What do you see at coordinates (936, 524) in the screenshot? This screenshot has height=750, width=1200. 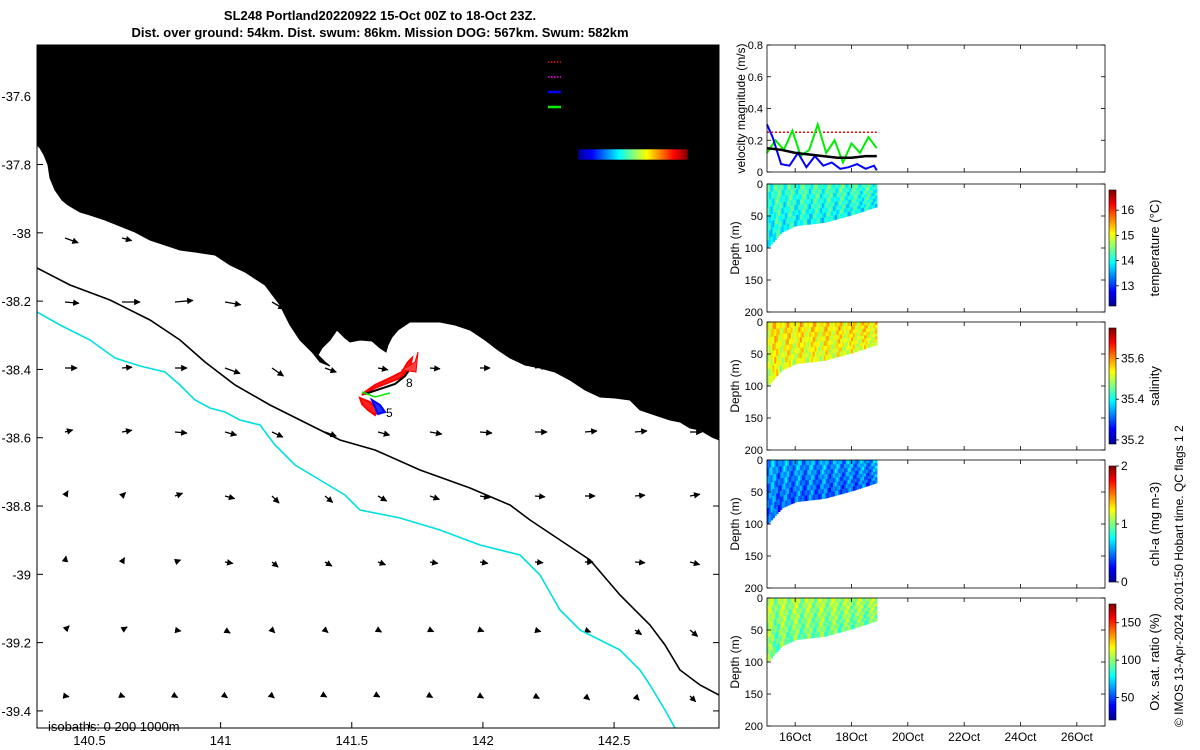 I see `panel-frame` at bounding box center [936, 524].